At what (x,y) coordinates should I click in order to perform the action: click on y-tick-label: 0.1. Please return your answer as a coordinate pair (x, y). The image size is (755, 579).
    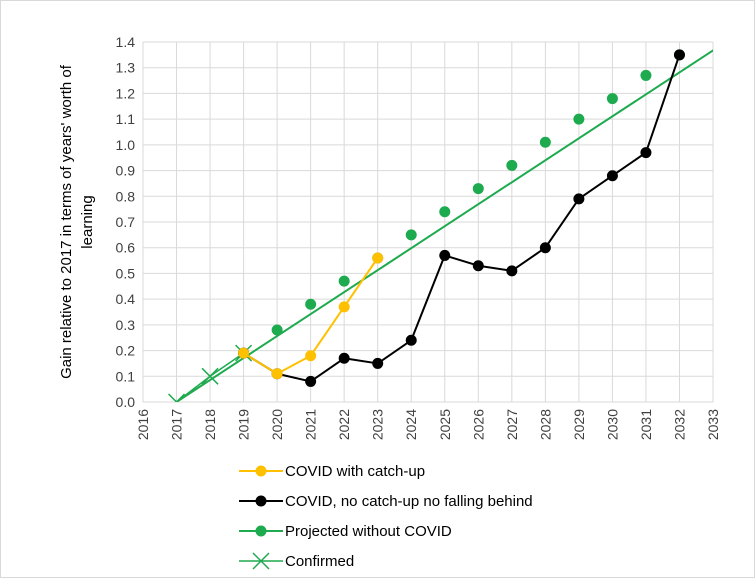
    Looking at the image, I should click on (126, 376).